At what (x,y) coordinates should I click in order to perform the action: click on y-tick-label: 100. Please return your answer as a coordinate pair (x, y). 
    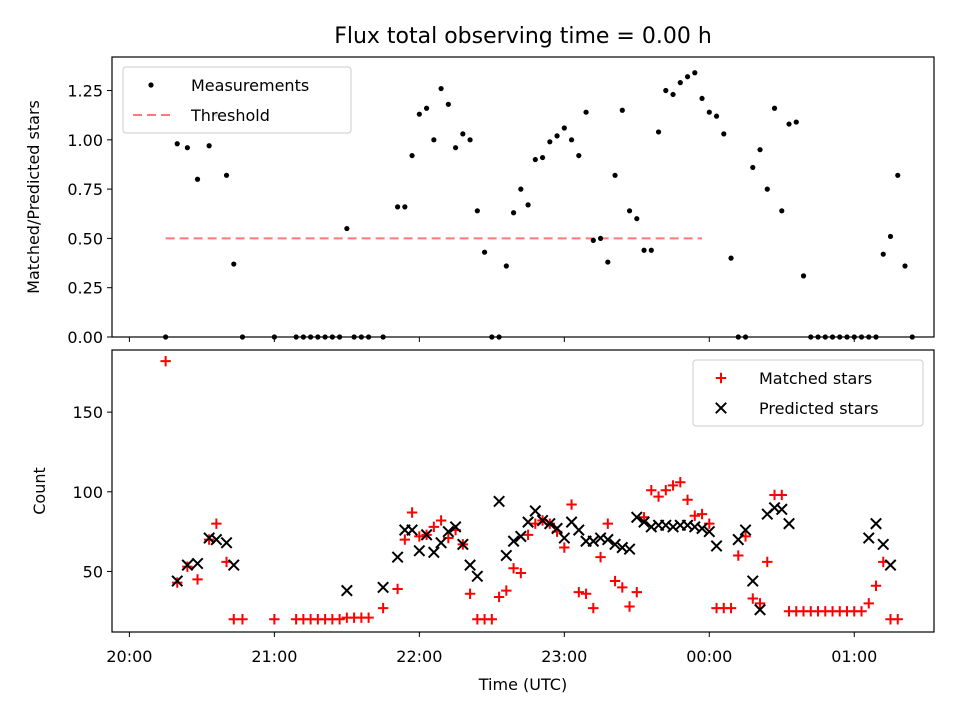
    Looking at the image, I should click on (87, 492).